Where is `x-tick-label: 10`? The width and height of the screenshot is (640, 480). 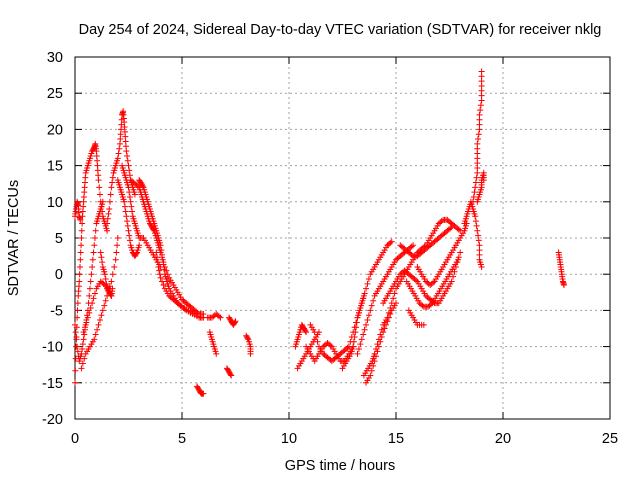
x-tick-label: 10 is located at coordinates (289, 439).